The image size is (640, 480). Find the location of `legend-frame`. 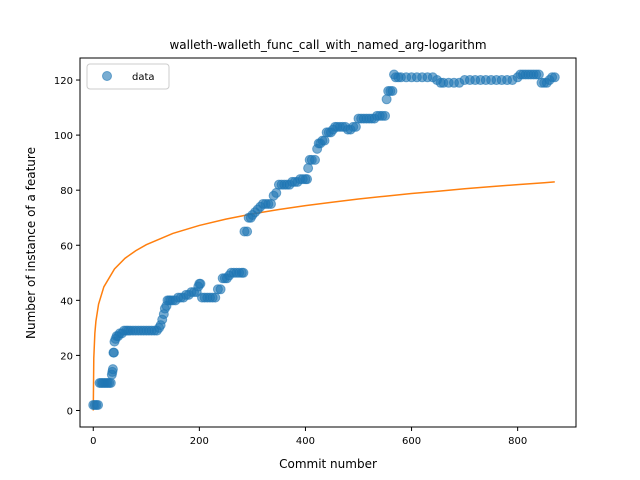

legend-frame is located at coordinates (128, 76).